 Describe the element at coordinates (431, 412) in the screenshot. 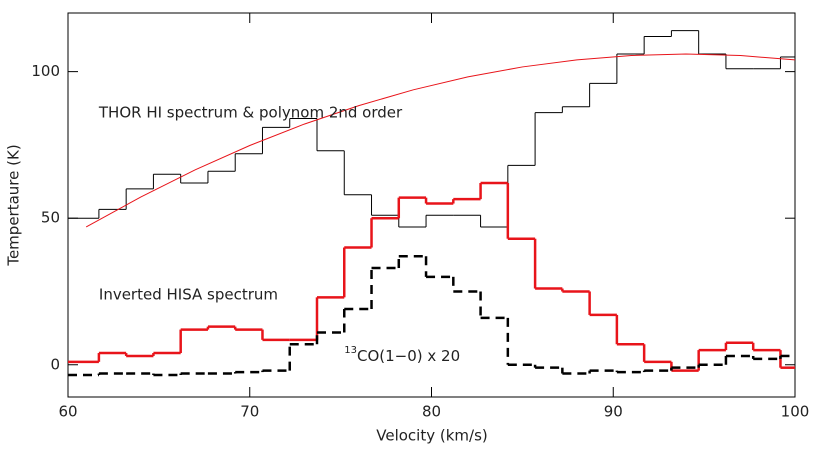

I see `x-tick-label: 80` at that location.